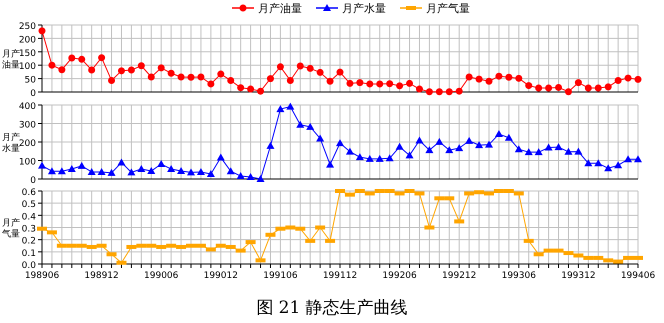 The width and height of the screenshot is (664, 323). Describe the element at coordinates (340, 276) in the screenshot. I see `x-tick-label: 199112` at that location.